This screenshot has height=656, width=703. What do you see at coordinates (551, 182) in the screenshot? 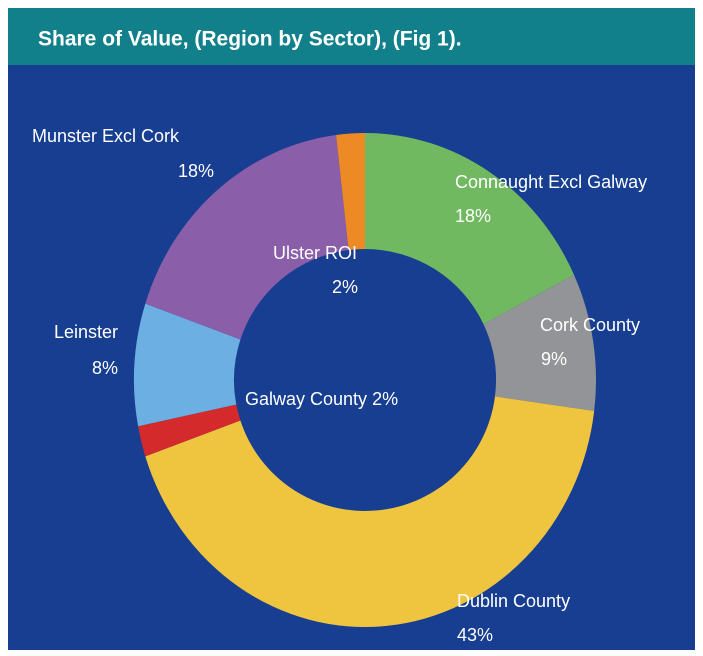
I see `slice-label: Connaught Excl Galway` at bounding box center [551, 182].